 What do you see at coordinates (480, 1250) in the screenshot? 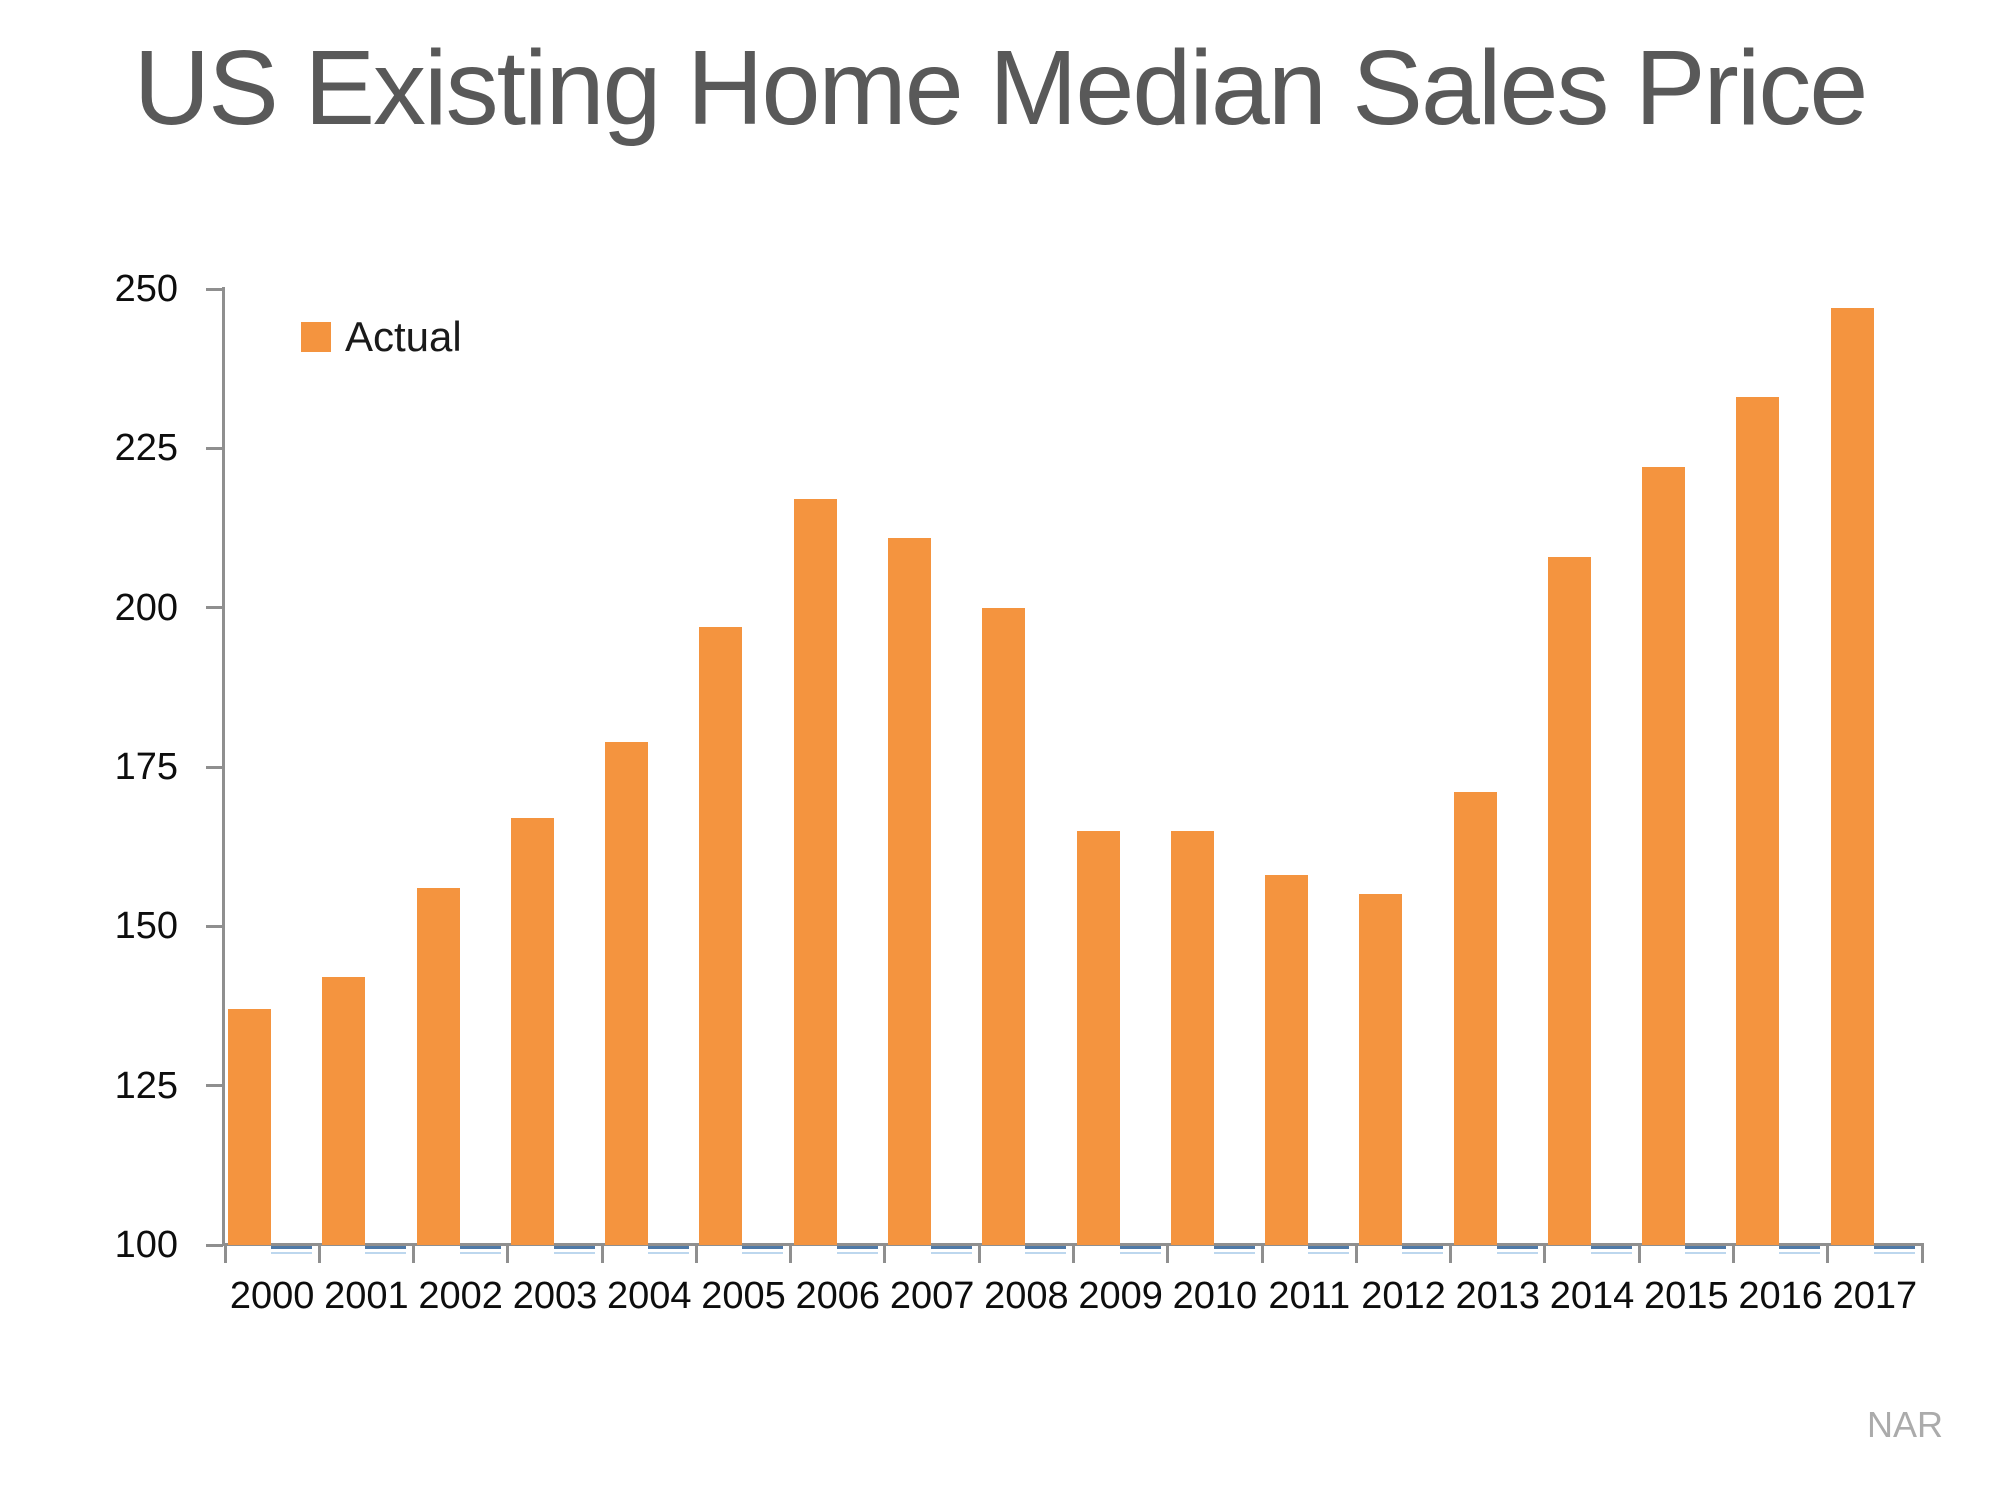
I see `baseline-dash-2002` at bounding box center [480, 1250].